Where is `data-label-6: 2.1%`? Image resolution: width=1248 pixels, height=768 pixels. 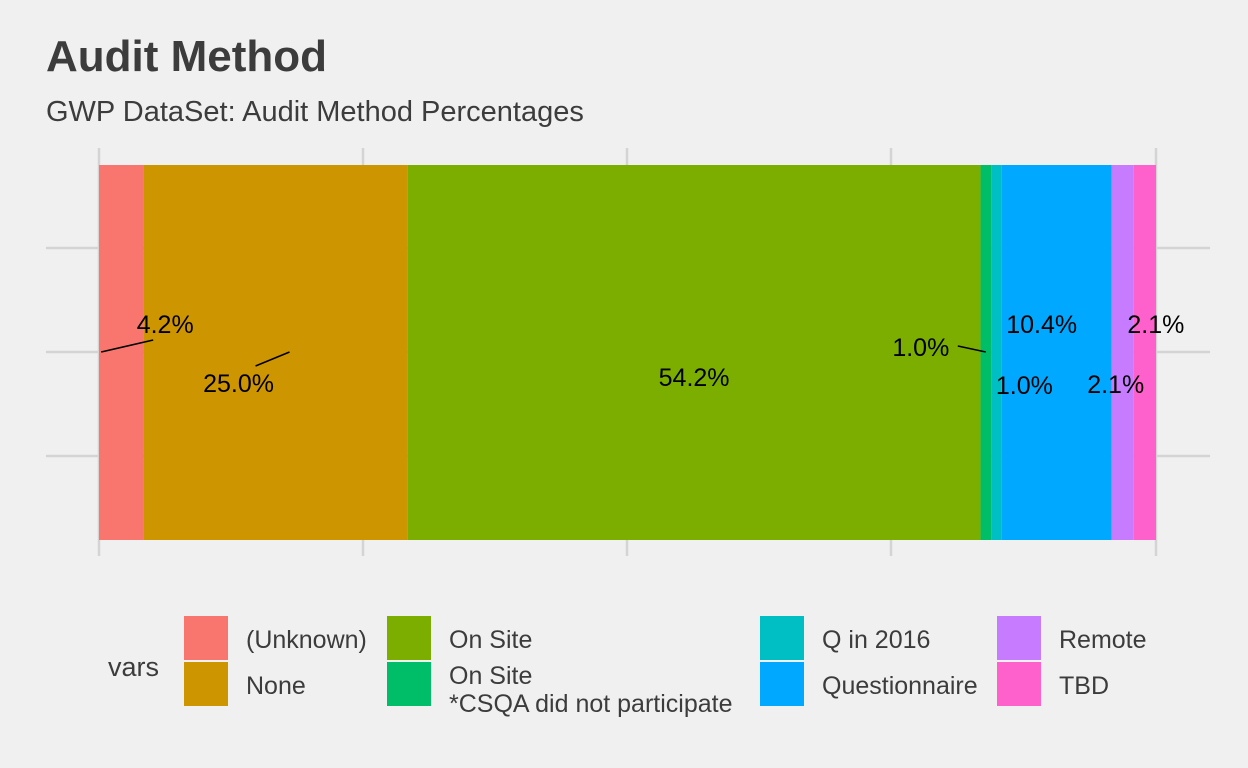 data-label-6: 2.1% is located at coordinates (1115, 385).